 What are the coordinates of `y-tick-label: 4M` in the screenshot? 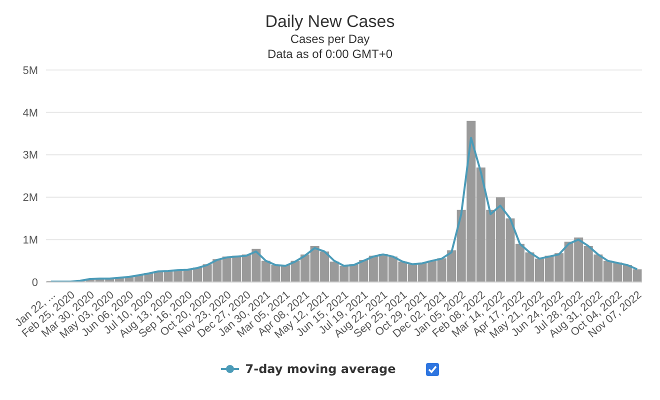 It's located at (30, 113).